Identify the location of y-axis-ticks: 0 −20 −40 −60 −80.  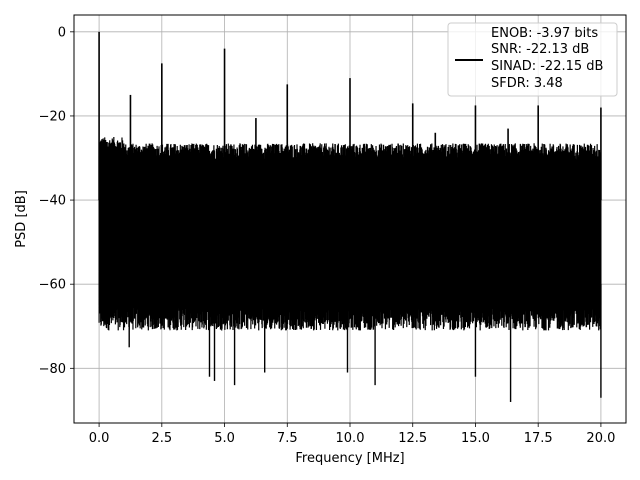
(56, 201).